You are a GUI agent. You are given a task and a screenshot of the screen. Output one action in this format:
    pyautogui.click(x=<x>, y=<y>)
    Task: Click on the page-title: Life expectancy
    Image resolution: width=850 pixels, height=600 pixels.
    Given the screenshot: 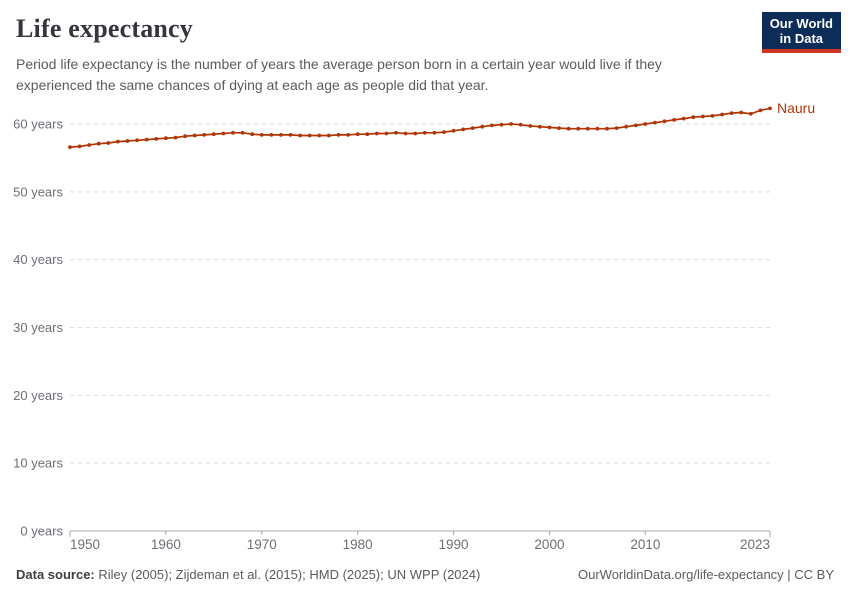 What is the action you would take?
    pyautogui.click(x=105, y=28)
    